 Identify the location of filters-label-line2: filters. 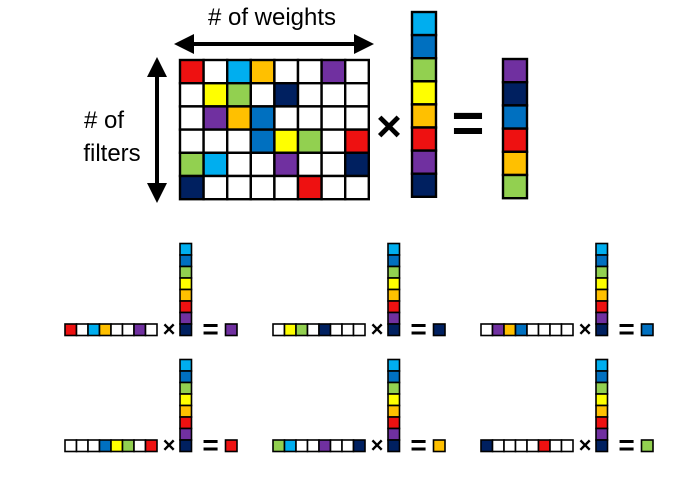
(111, 153).